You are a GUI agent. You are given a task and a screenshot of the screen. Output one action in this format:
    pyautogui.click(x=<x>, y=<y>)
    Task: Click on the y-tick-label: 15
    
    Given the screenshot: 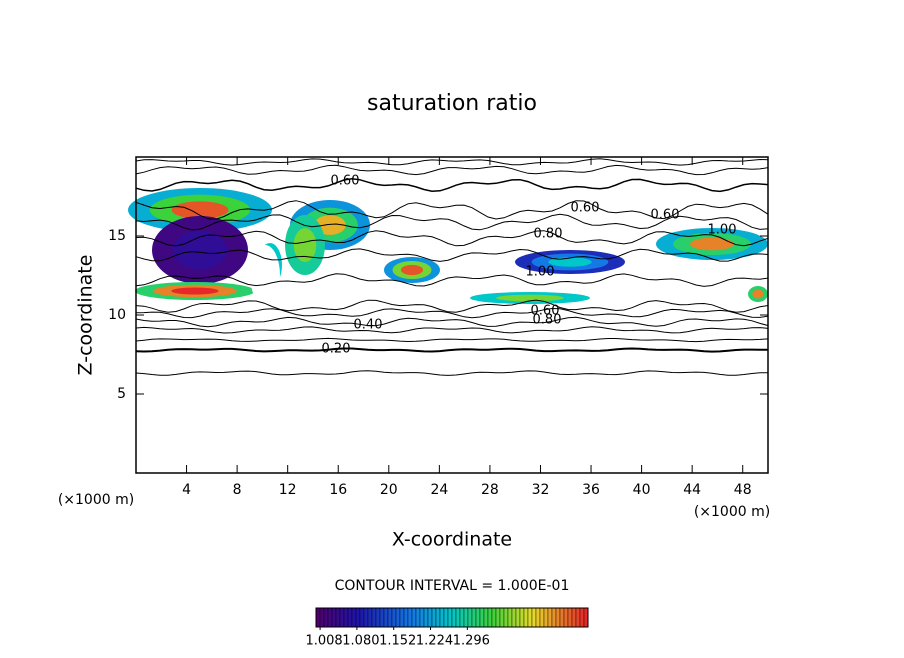 What is the action you would take?
    pyautogui.click(x=117, y=236)
    